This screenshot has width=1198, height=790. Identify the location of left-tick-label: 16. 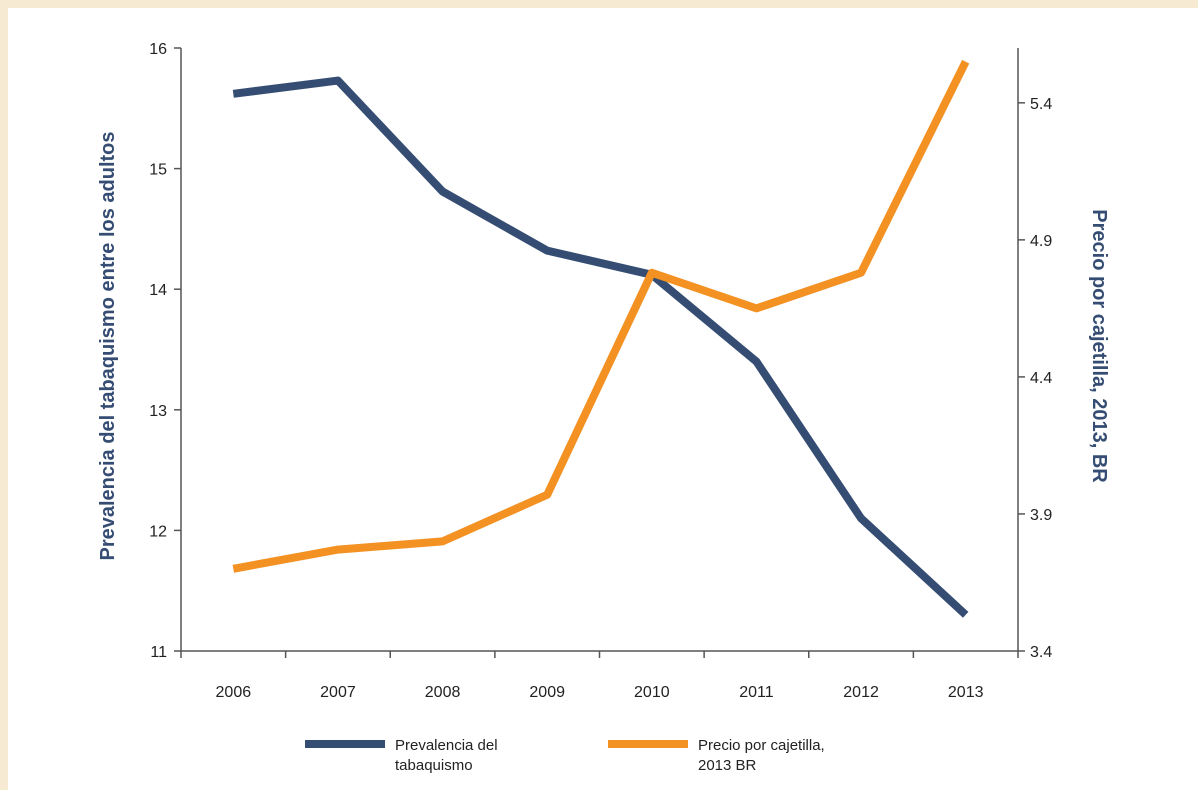
(158, 49).